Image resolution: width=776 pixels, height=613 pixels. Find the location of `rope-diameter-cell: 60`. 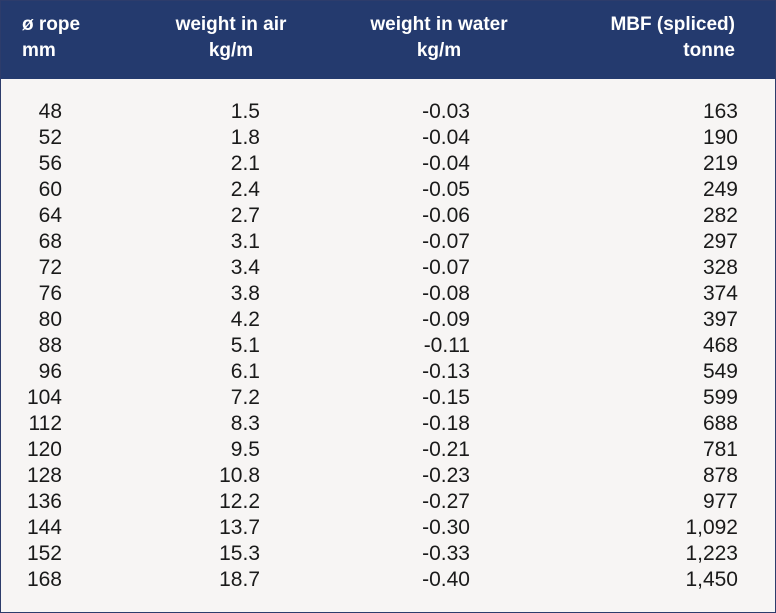

rope-diameter-cell: 60 is located at coordinates (50, 189).